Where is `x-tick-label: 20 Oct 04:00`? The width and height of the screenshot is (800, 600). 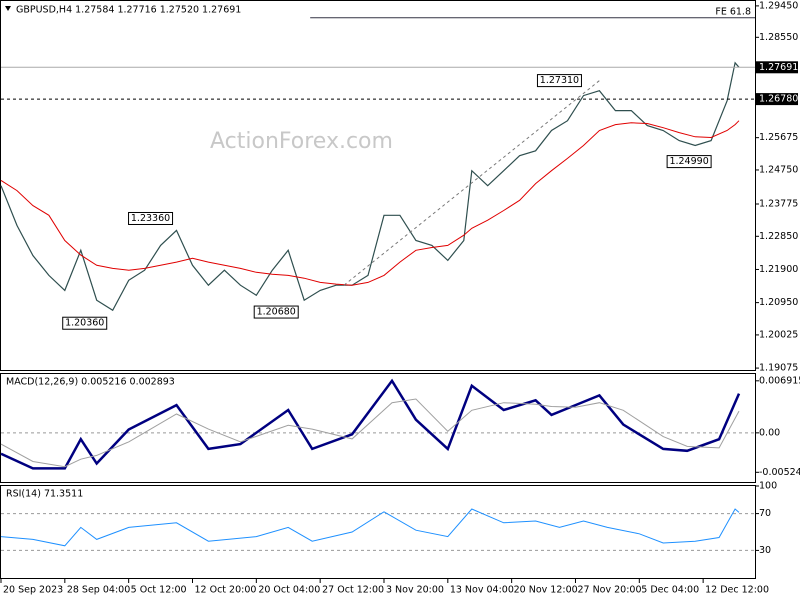 x-tick-label: 20 Oct 04:00 is located at coordinates (289, 590).